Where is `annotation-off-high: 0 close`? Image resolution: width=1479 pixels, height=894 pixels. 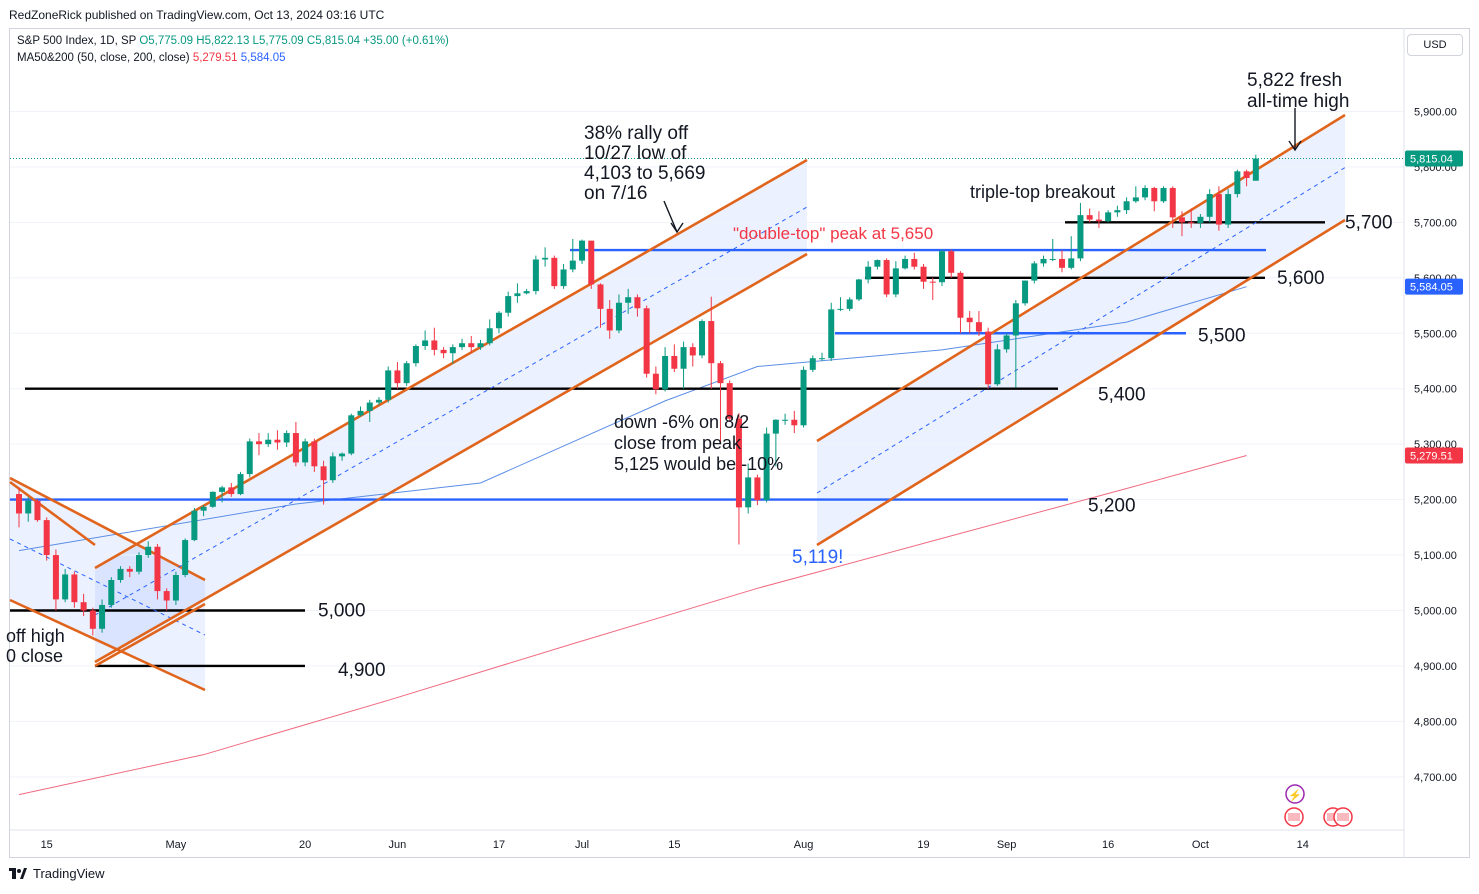
annotation-off-high: 0 close is located at coordinates (34, 656).